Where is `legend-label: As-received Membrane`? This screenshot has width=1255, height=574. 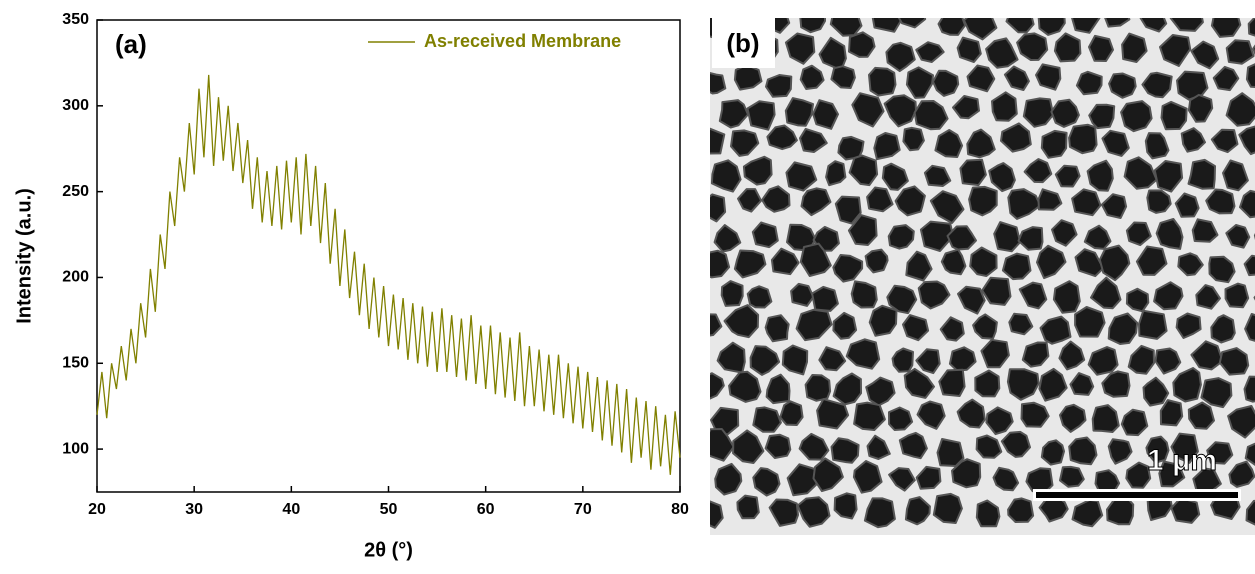
legend-label: As-received Membrane is located at coordinates (522, 41).